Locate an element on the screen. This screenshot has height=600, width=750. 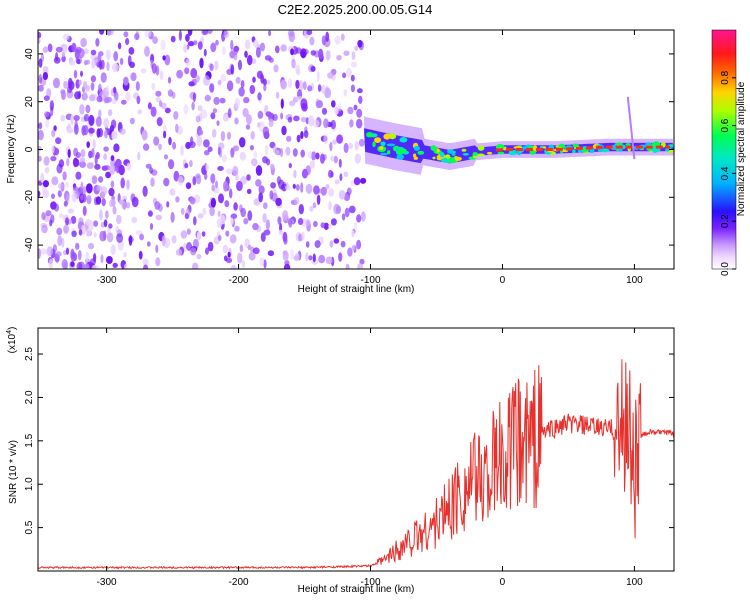
x-tick-label: 100 is located at coordinates (634, 582).